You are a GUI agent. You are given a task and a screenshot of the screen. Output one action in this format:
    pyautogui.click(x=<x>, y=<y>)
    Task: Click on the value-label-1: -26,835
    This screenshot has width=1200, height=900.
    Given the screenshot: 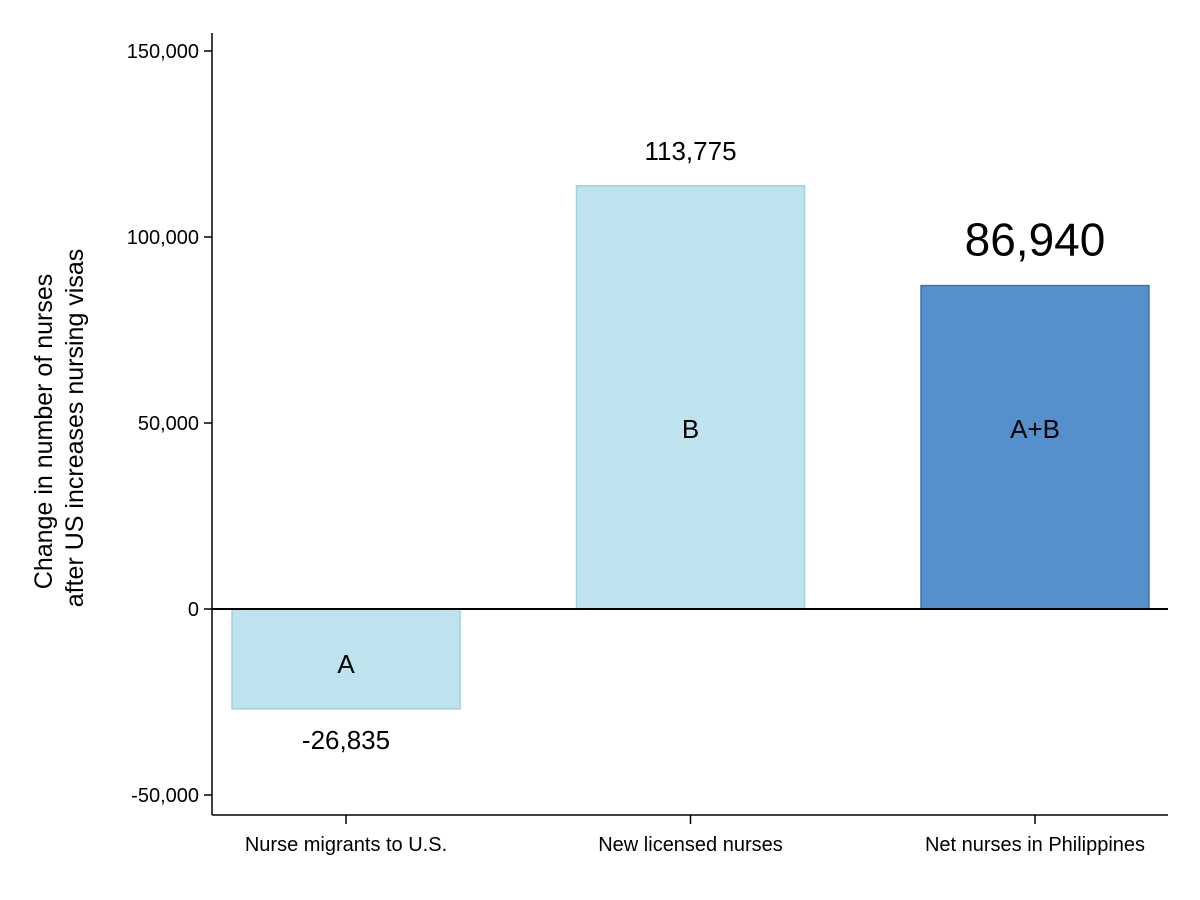 What is the action you would take?
    pyautogui.click(x=346, y=740)
    